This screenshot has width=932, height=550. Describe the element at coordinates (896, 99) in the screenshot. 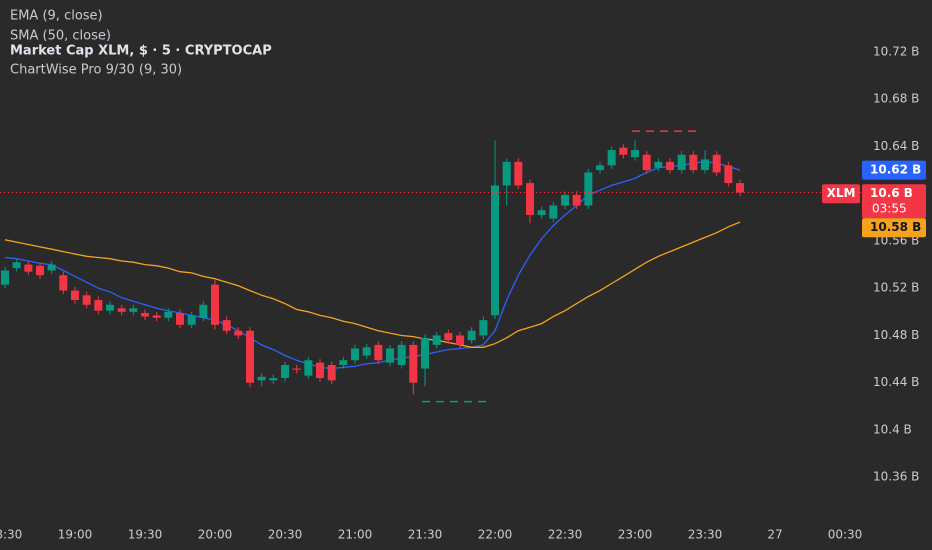

I see `y-tick-label: 10.68 B` at that location.